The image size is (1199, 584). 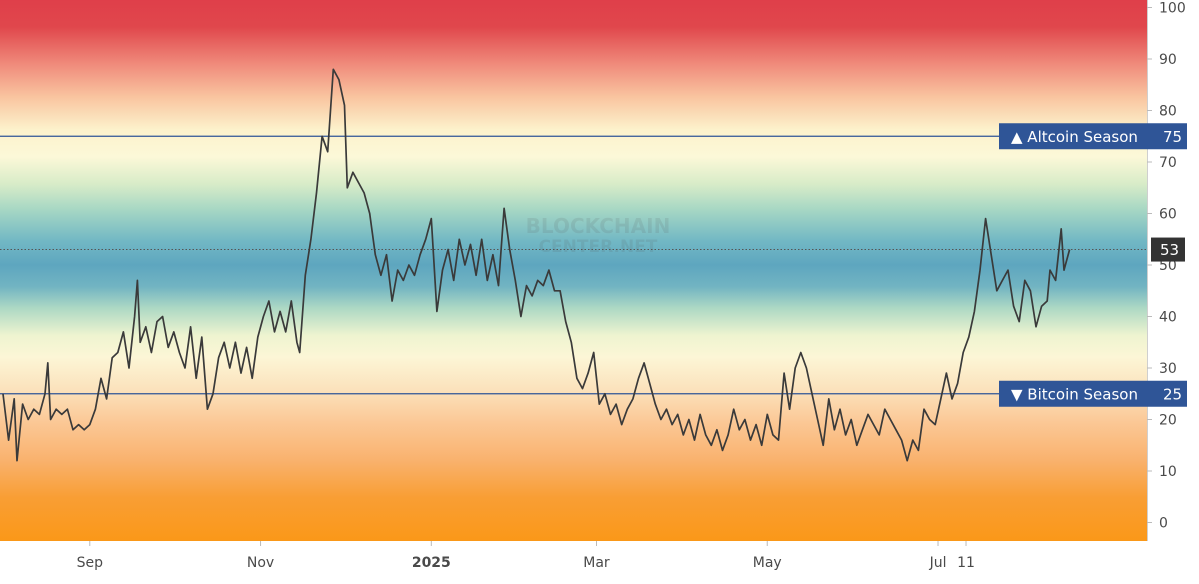 I want to click on x-tick-label: May, so click(x=767, y=563).